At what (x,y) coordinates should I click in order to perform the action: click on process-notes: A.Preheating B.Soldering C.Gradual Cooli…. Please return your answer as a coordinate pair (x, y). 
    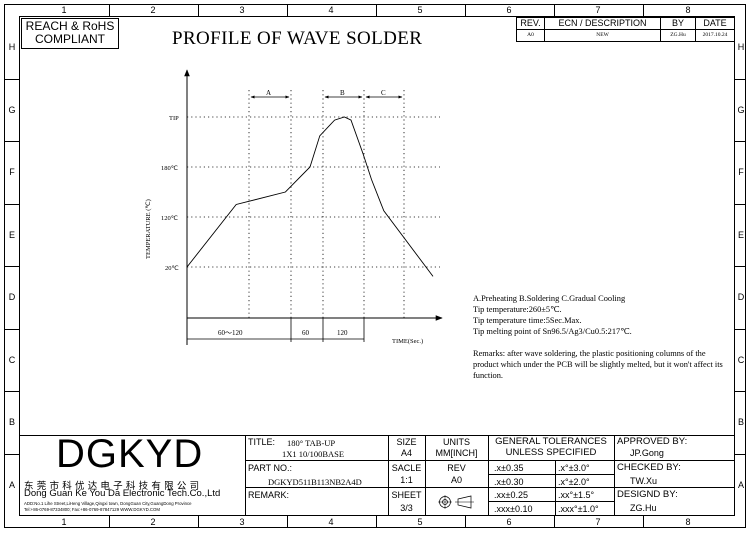
    Looking at the image, I should click on (599, 337).